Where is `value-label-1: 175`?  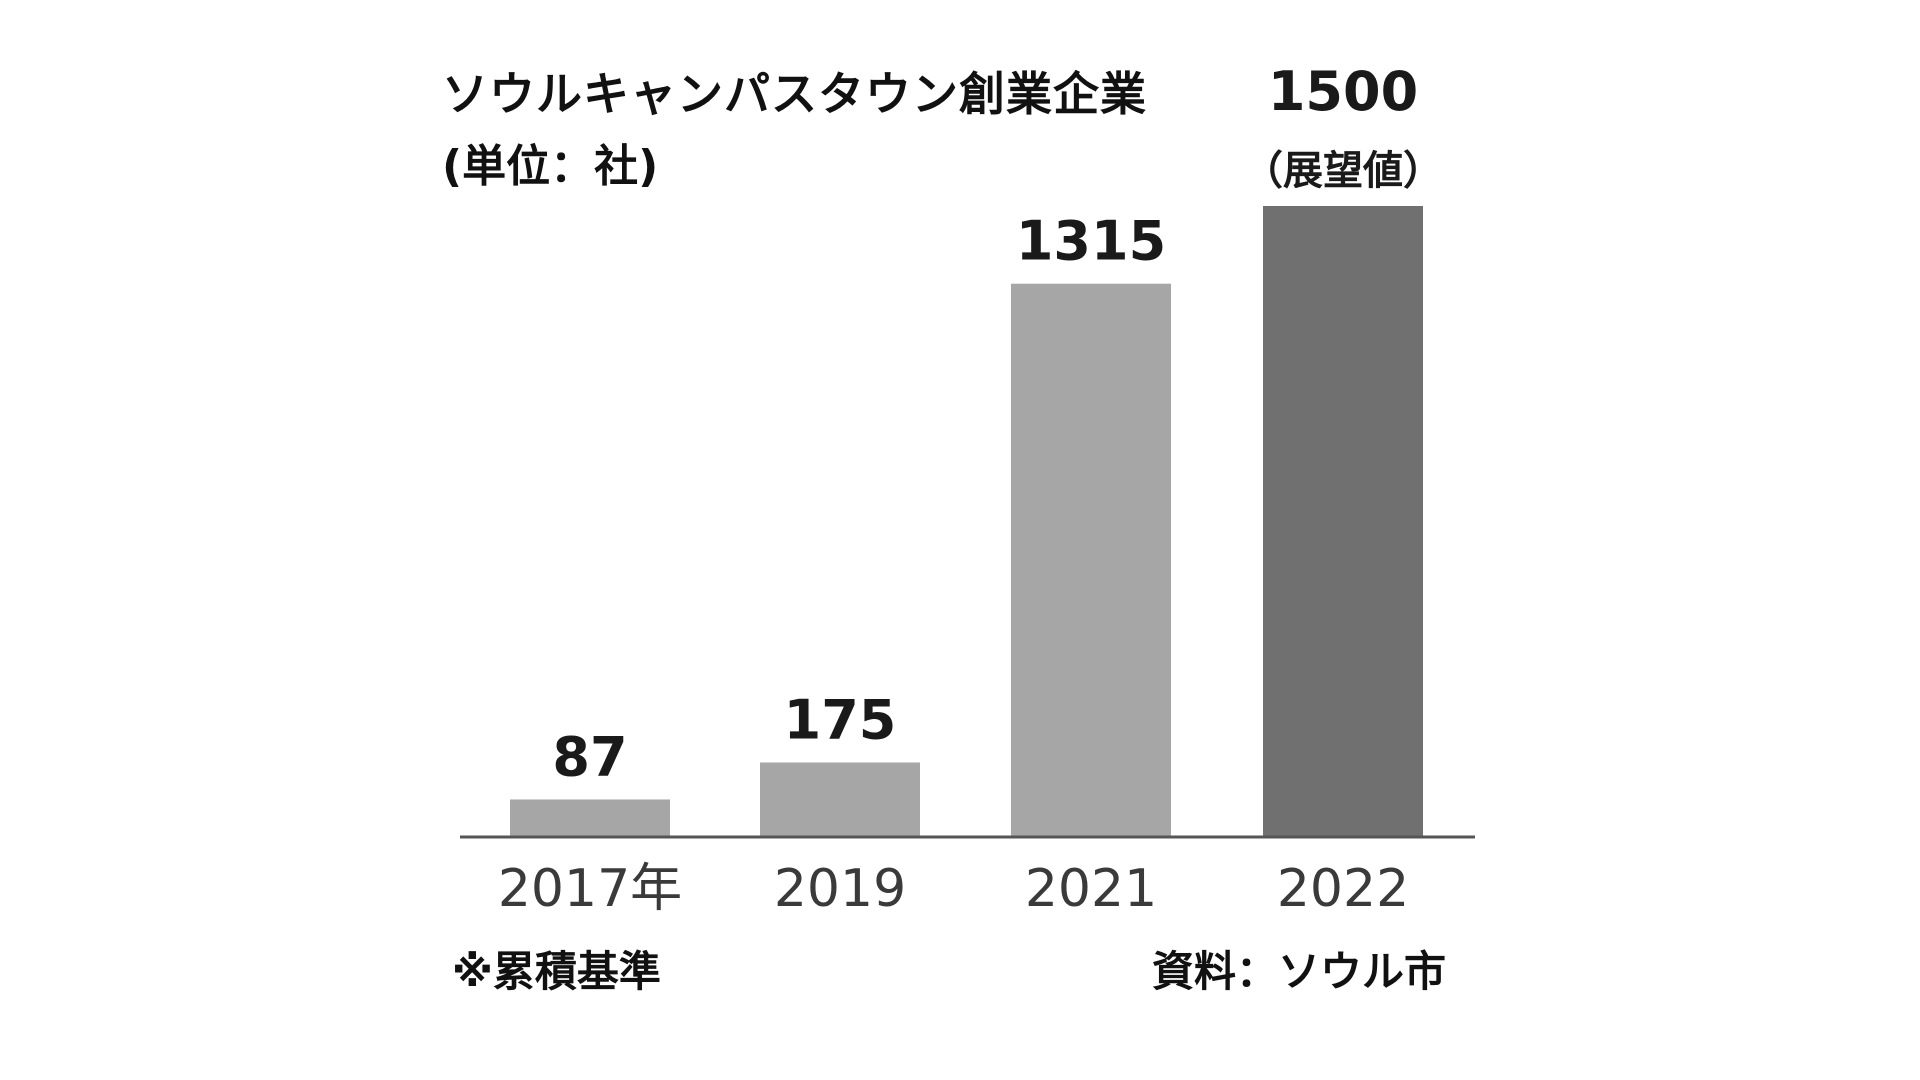
value-label-1: 175 is located at coordinates (840, 720).